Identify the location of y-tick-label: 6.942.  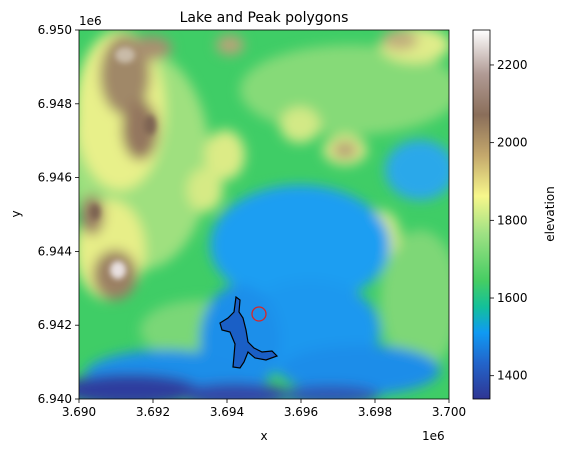
(55, 325).